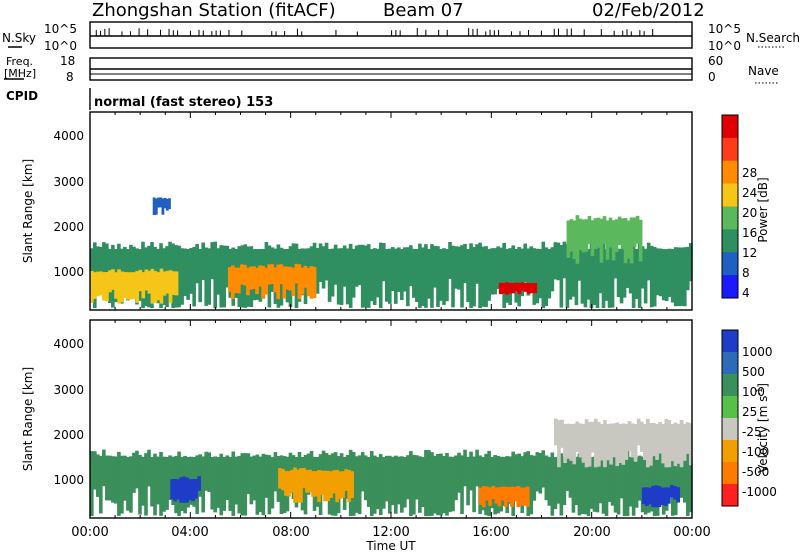 Image resolution: width=800 pixels, height=554 pixels. Describe the element at coordinates (28, 419) in the screenshot. I see `velocity-ylabel: Slant Range [km]` at that location.